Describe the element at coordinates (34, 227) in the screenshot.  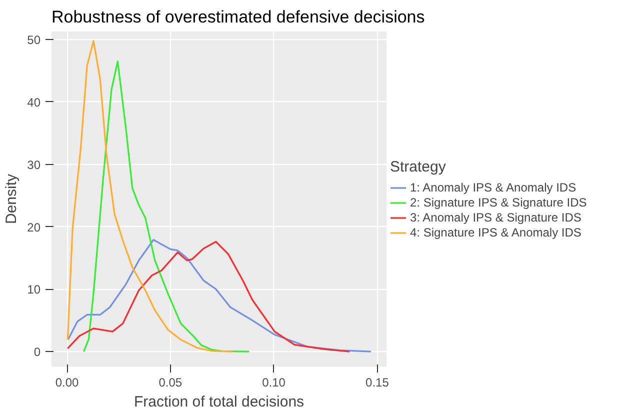
I see `y-tick-label: 20` at that location.